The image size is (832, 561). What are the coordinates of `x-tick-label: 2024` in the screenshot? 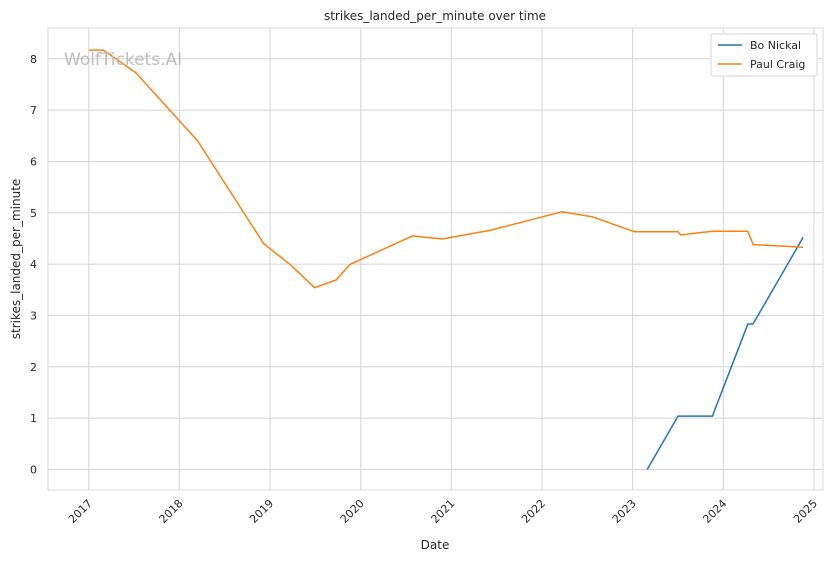 It's located at (714, 511).